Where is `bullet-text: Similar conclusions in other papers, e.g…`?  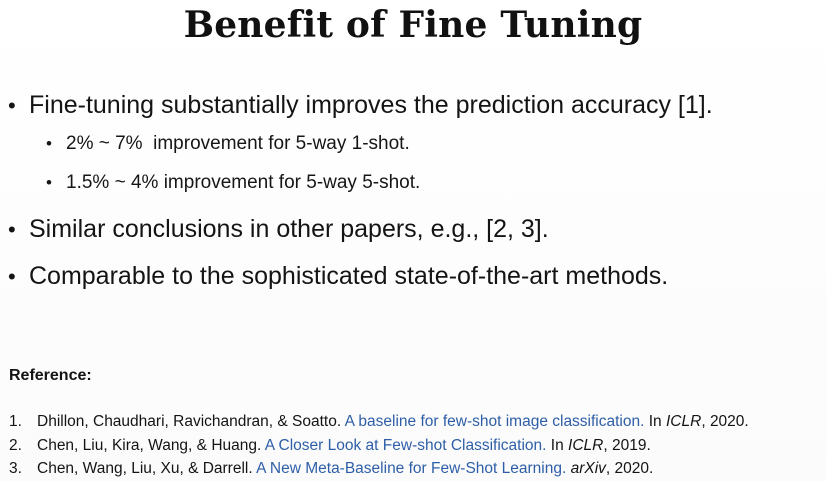 bullet-text: Similar conclusions in other papers, e.g… is located at coordinates (289, 229).